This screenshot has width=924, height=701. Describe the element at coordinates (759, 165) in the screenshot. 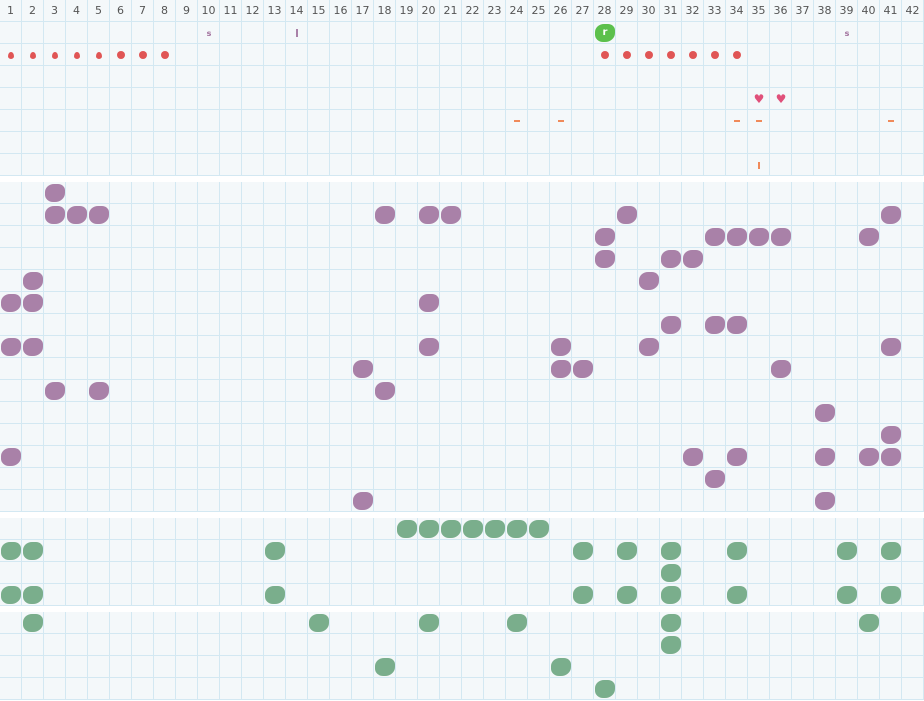

I see `vbar-item` at that location.